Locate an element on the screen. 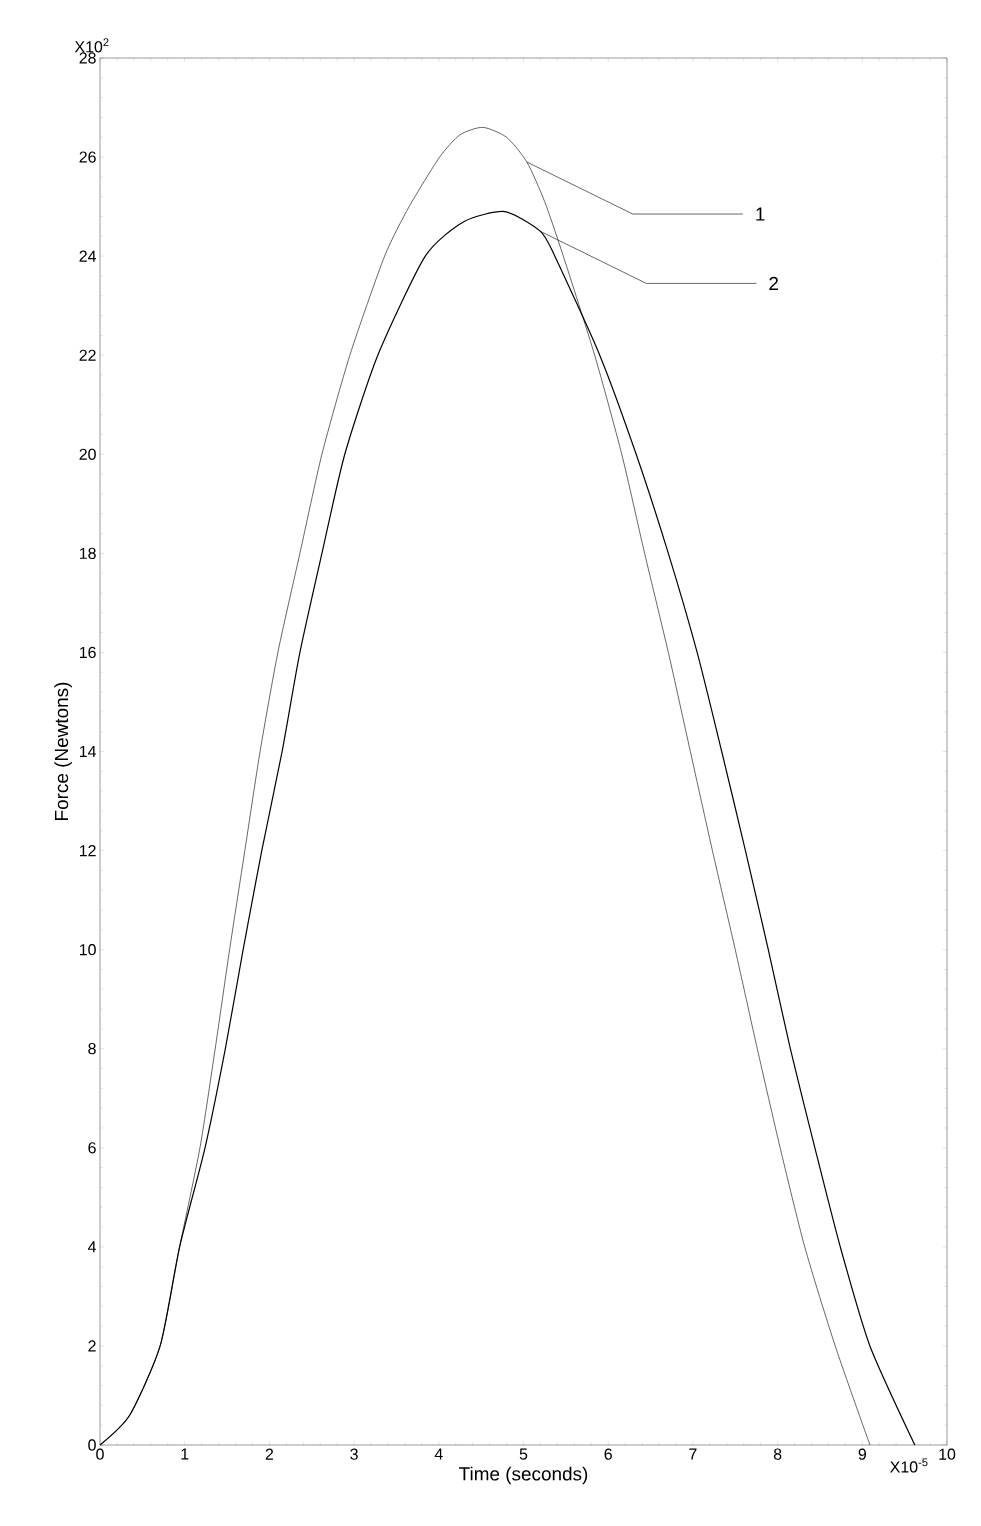 The image size is (981, 1526). y-tick-label: 20 is located at coordinates (87, 454).